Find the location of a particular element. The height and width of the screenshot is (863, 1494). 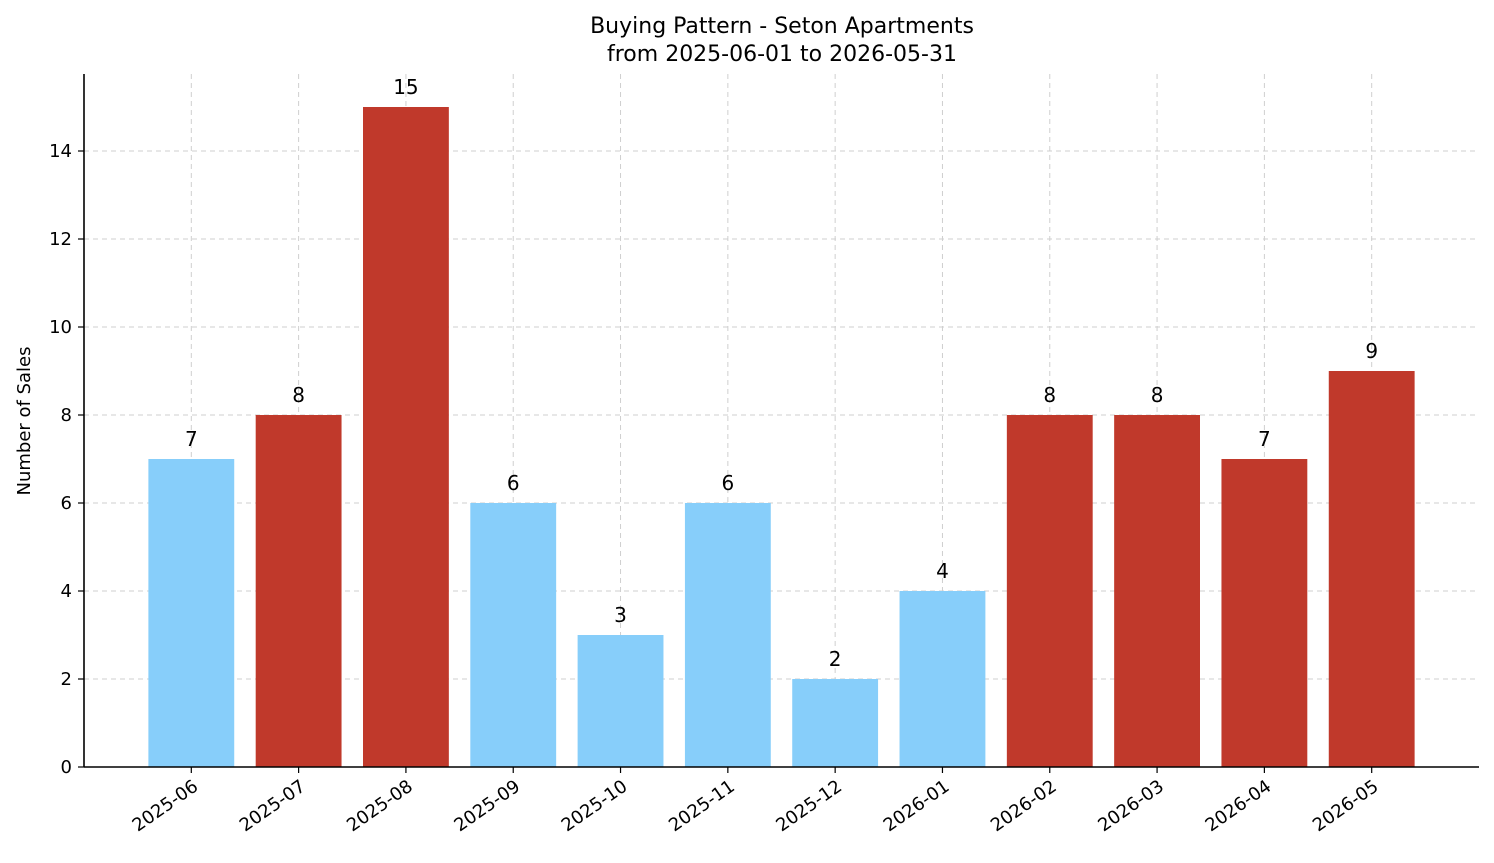

x-tick-label: 2025-12 is located at coordinates (809, 806).